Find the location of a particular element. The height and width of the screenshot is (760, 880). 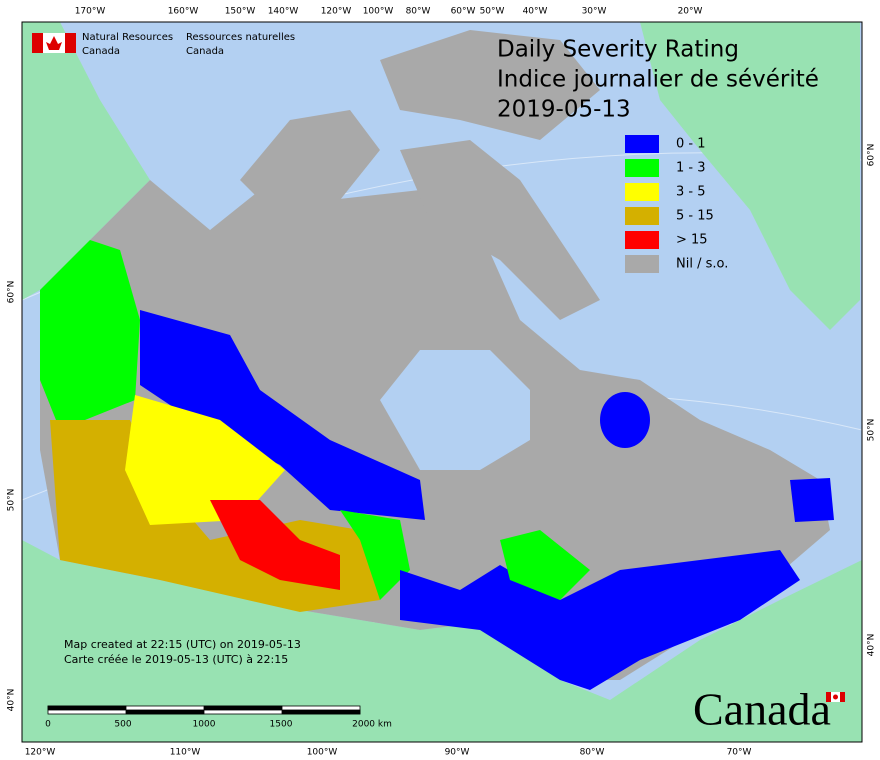

graticule-label-right: 40°N is located at coordinates (872, 645).